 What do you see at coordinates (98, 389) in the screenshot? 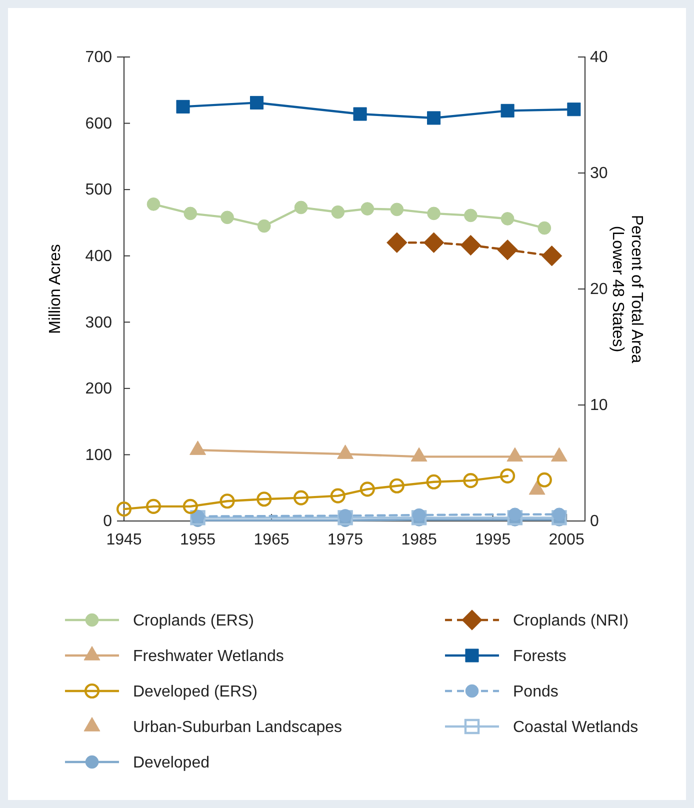
I see `y-tick-label: 200` at bounding box center [98, 389].